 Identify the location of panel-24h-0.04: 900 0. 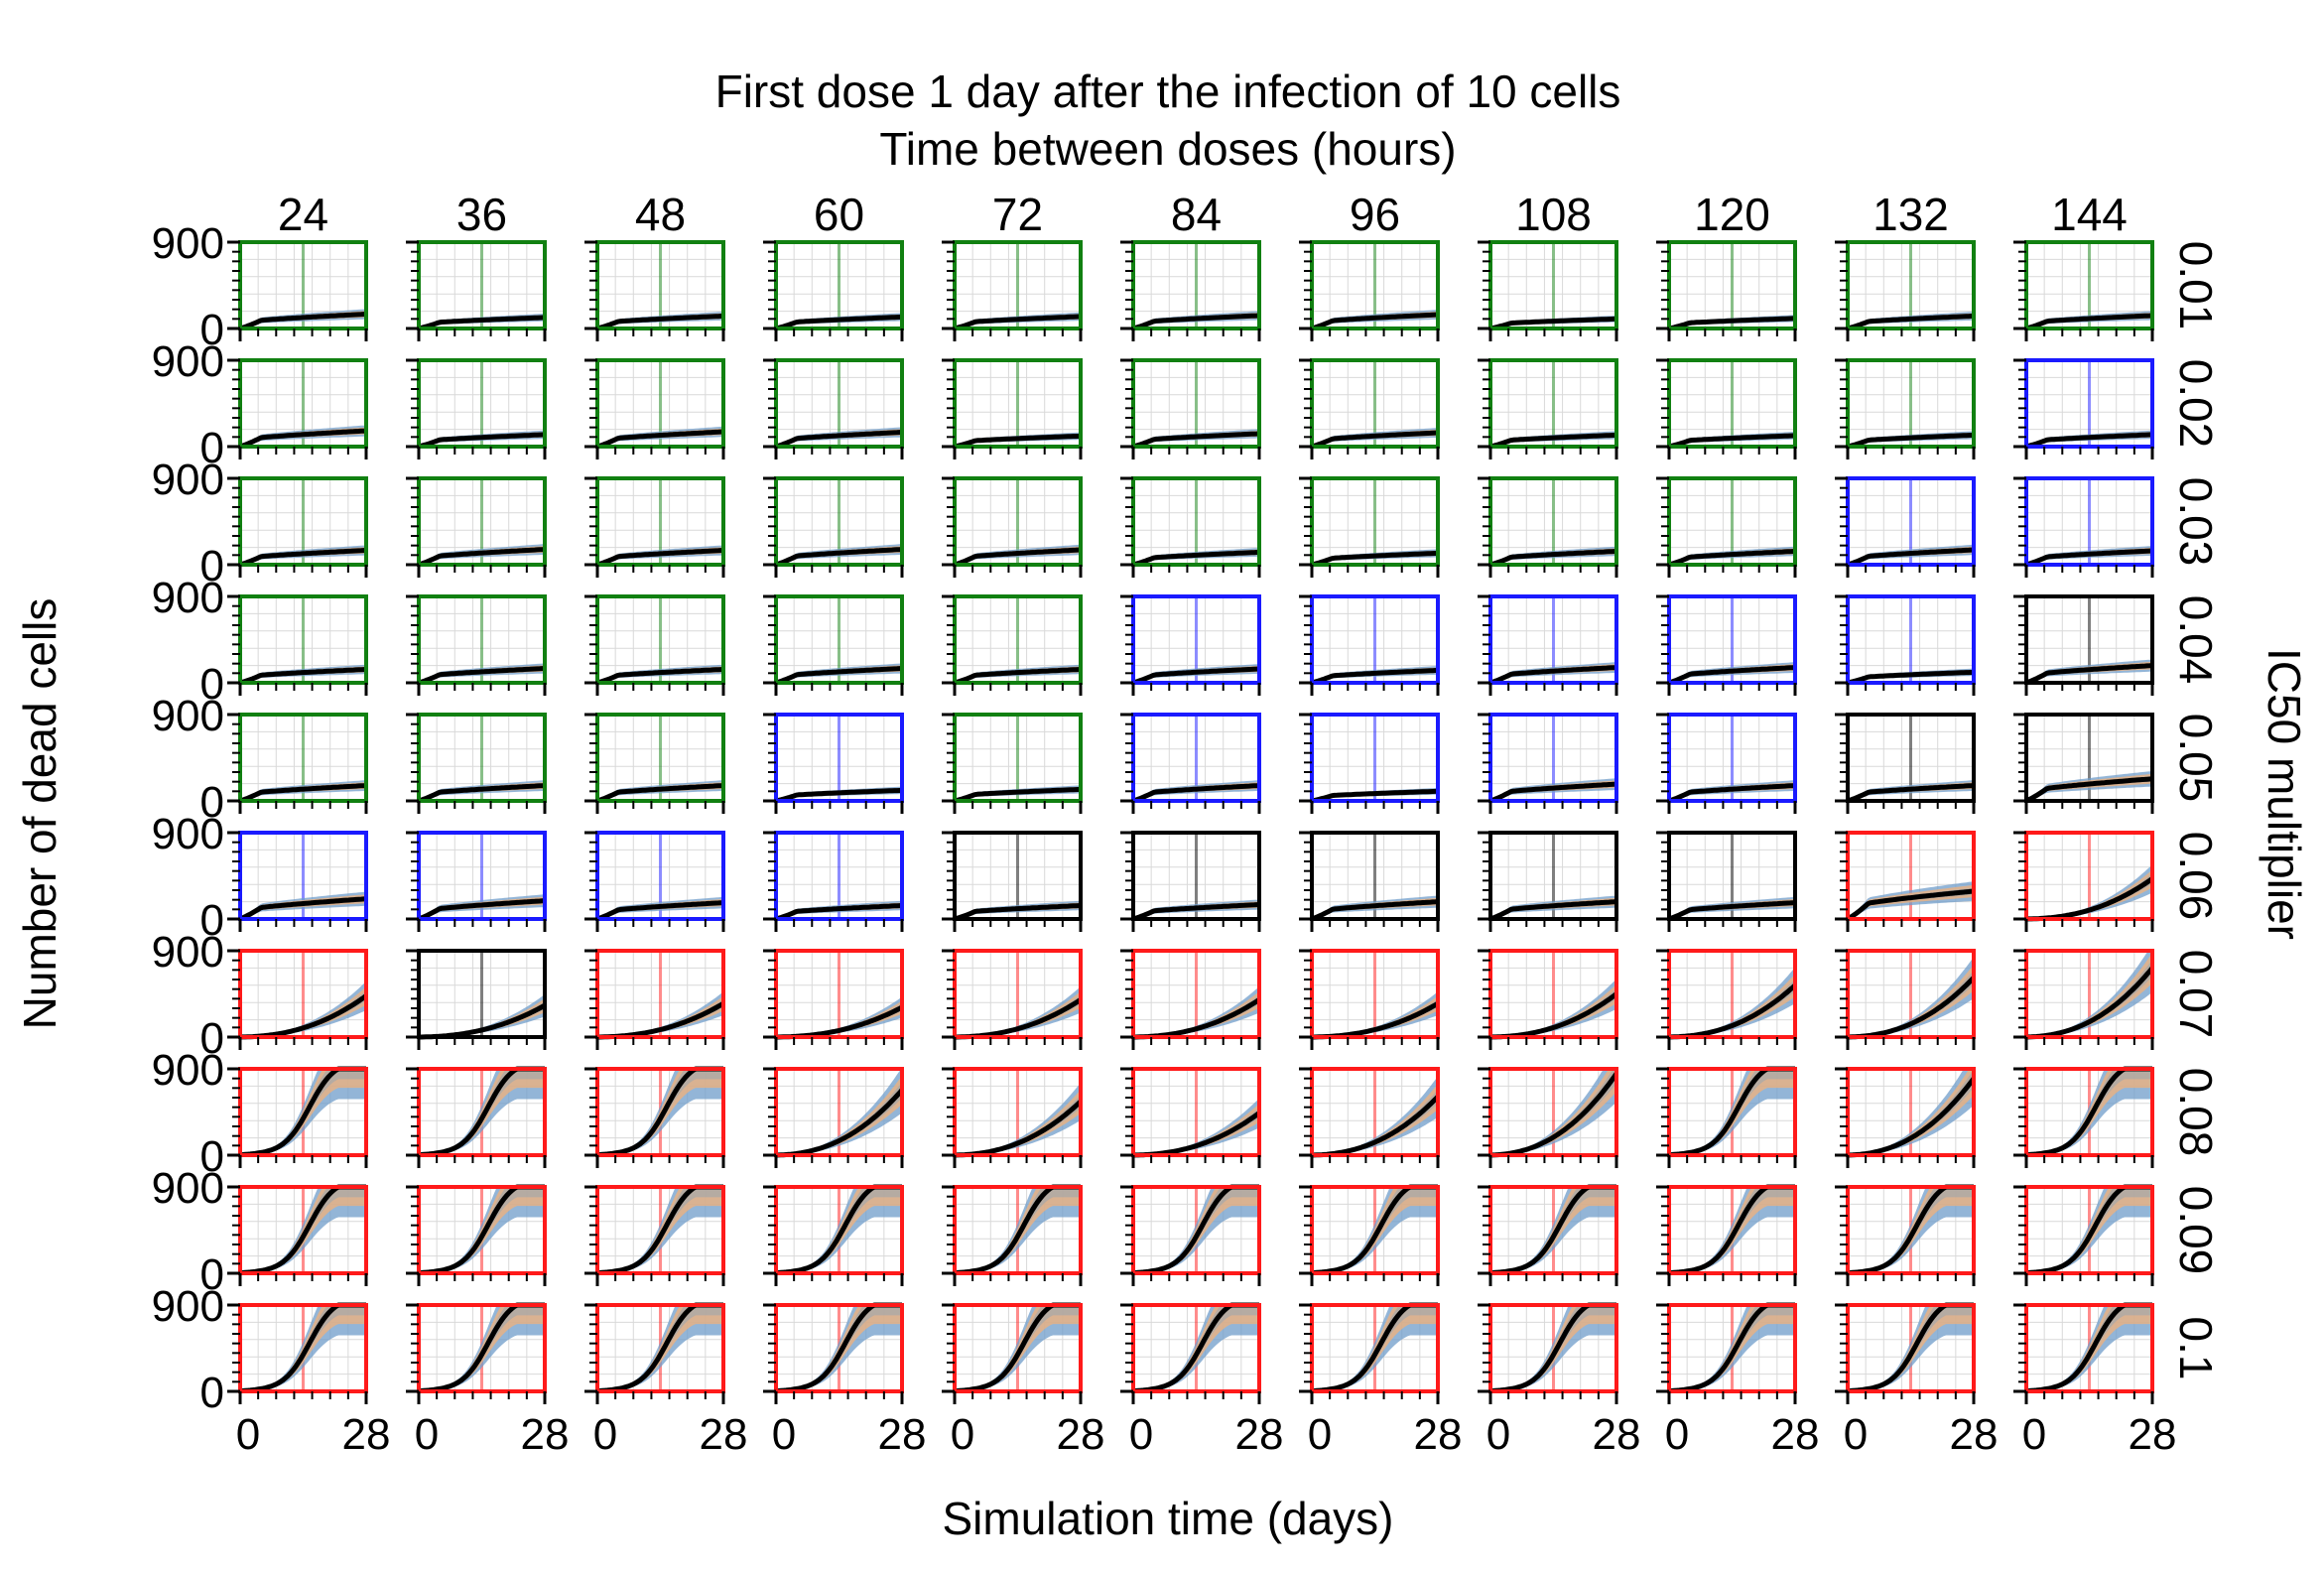
(260, 641).